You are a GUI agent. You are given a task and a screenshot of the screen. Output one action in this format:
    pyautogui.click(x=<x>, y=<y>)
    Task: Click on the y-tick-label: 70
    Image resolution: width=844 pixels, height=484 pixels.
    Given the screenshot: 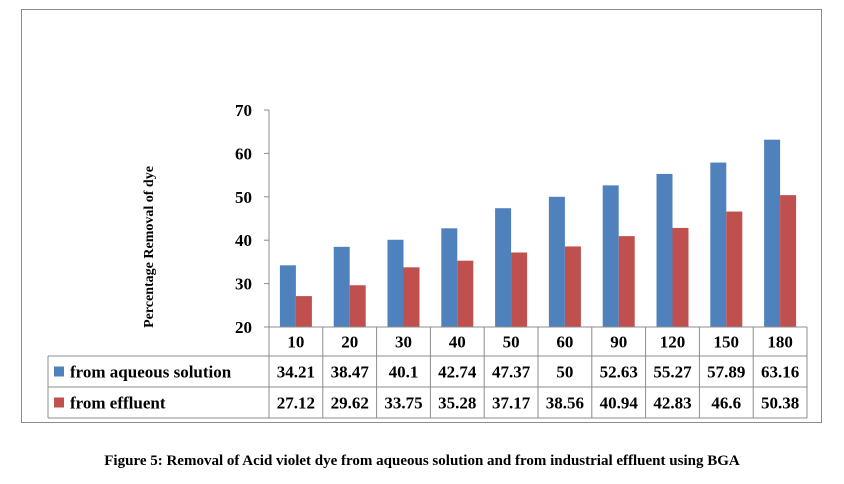 What is the action you would take?
    pyautogui.click(x=243, y=110)
    